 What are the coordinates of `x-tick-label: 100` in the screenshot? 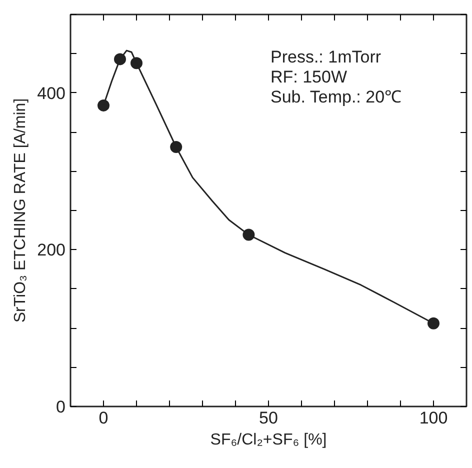 It's located at (433, 418).